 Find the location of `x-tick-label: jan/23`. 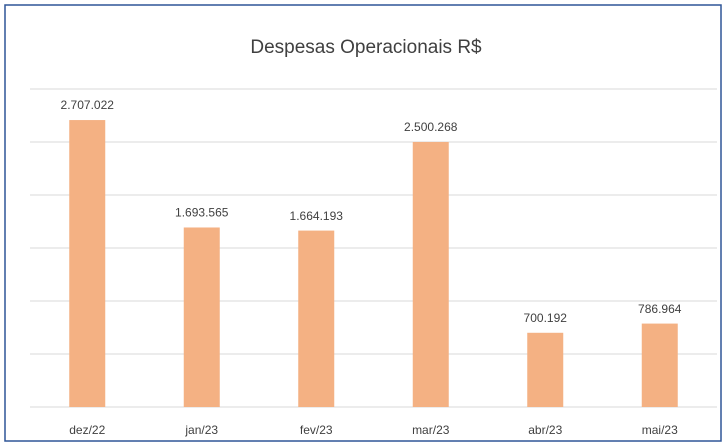

x-tick-label: jan/23 is located at coordinates (201, 430).